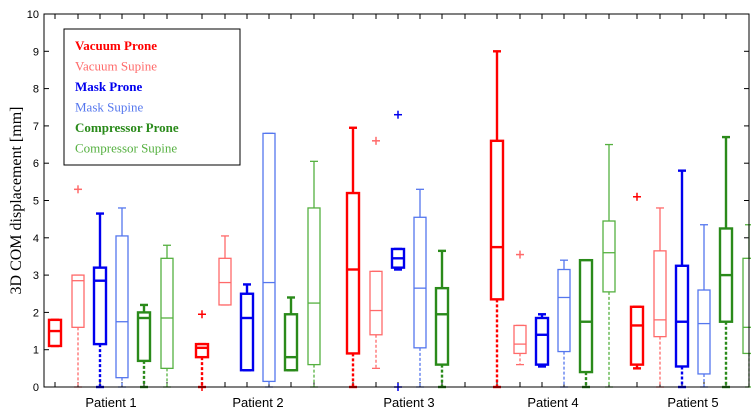 Image resolution: width=751 pixels, height=420 pixels. What do you see at coordinates (126, 148) in the screenshot?
I see `legend-entry: Compressor Supine` at bounding box center [126, 148].